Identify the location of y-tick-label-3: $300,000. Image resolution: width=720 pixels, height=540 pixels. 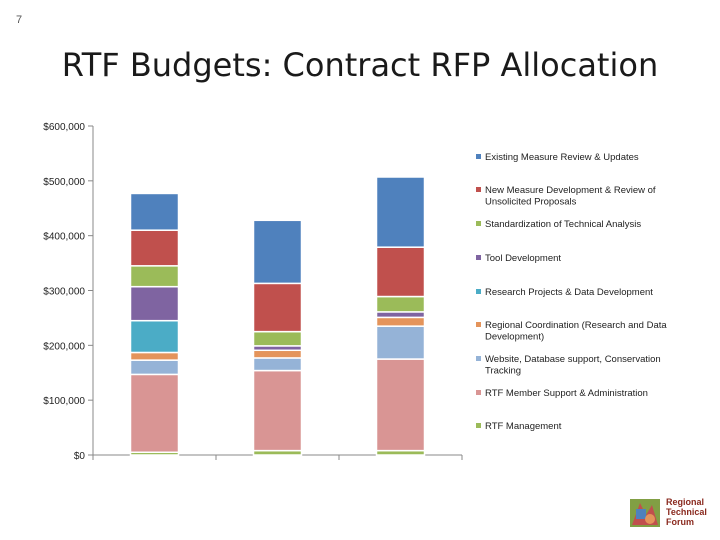
(64, 292).